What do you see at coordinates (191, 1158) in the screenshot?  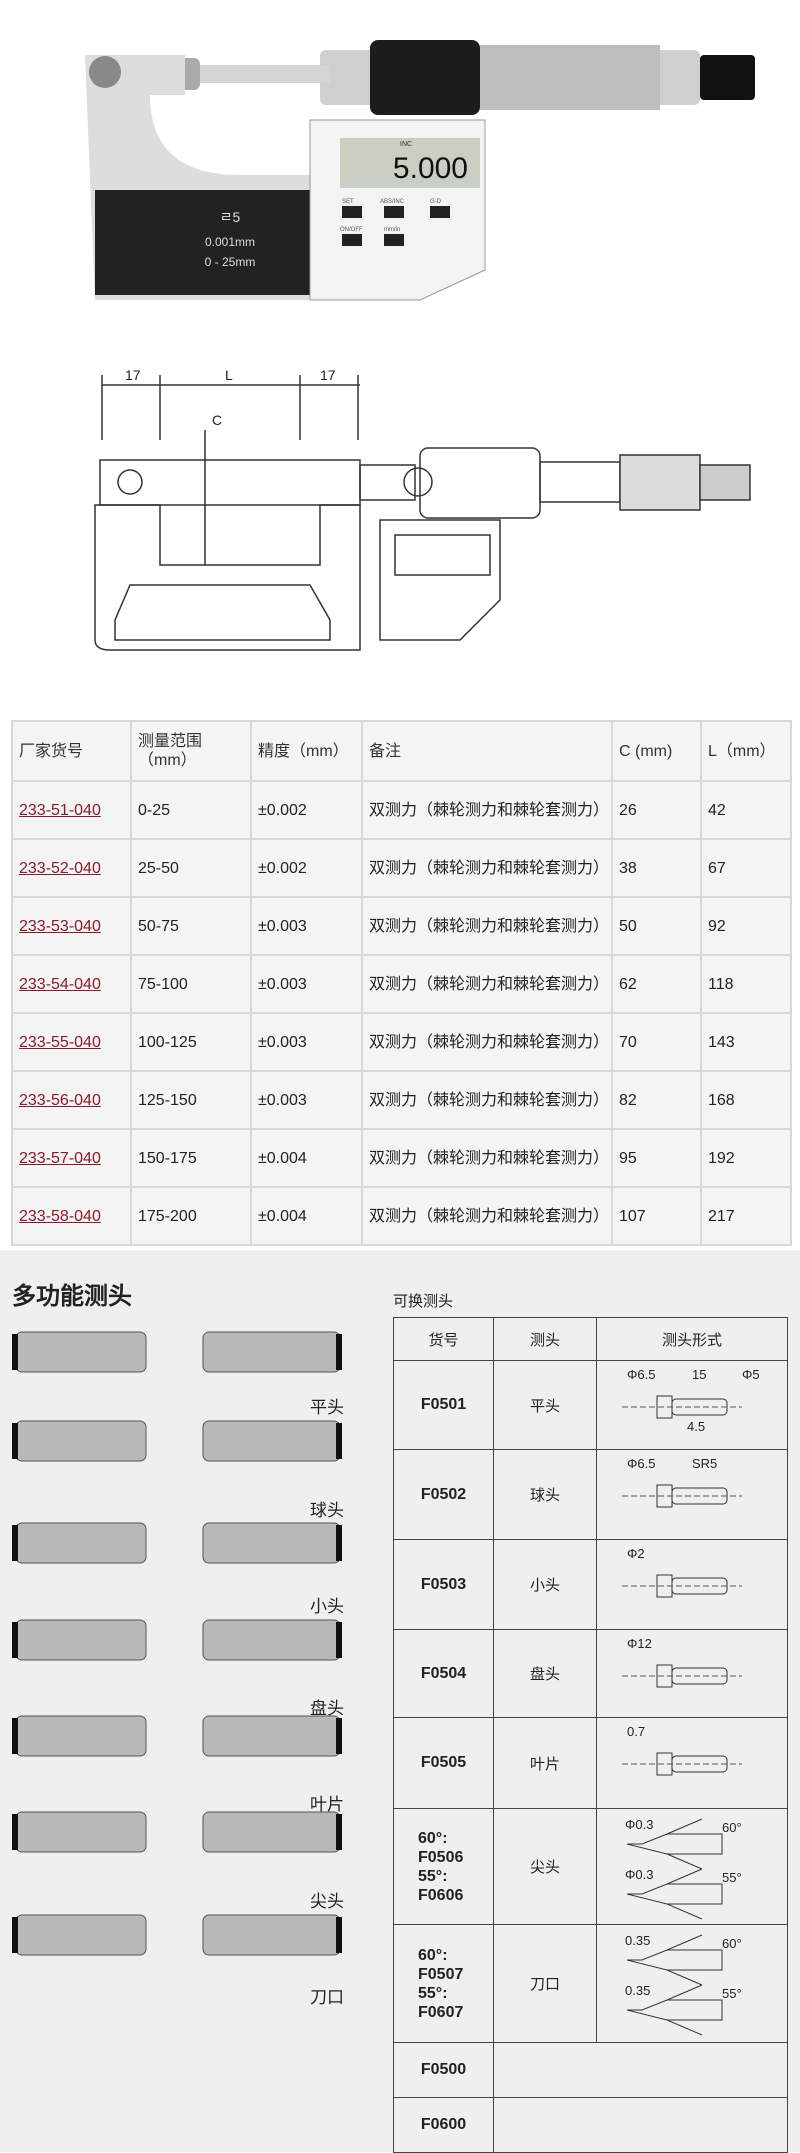 I see `range-cell: 150-175` at bounding box center [191, 1158].